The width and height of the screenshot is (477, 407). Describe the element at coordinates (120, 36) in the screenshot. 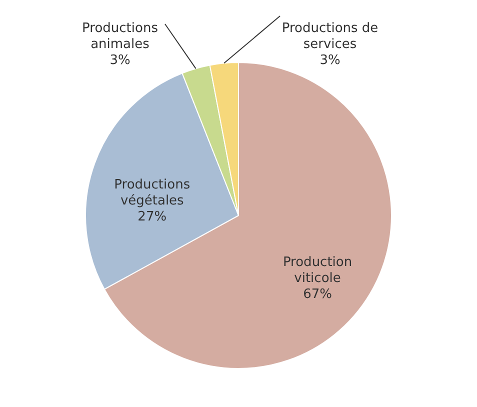

I see `slice-label: Productions animales` at that location.